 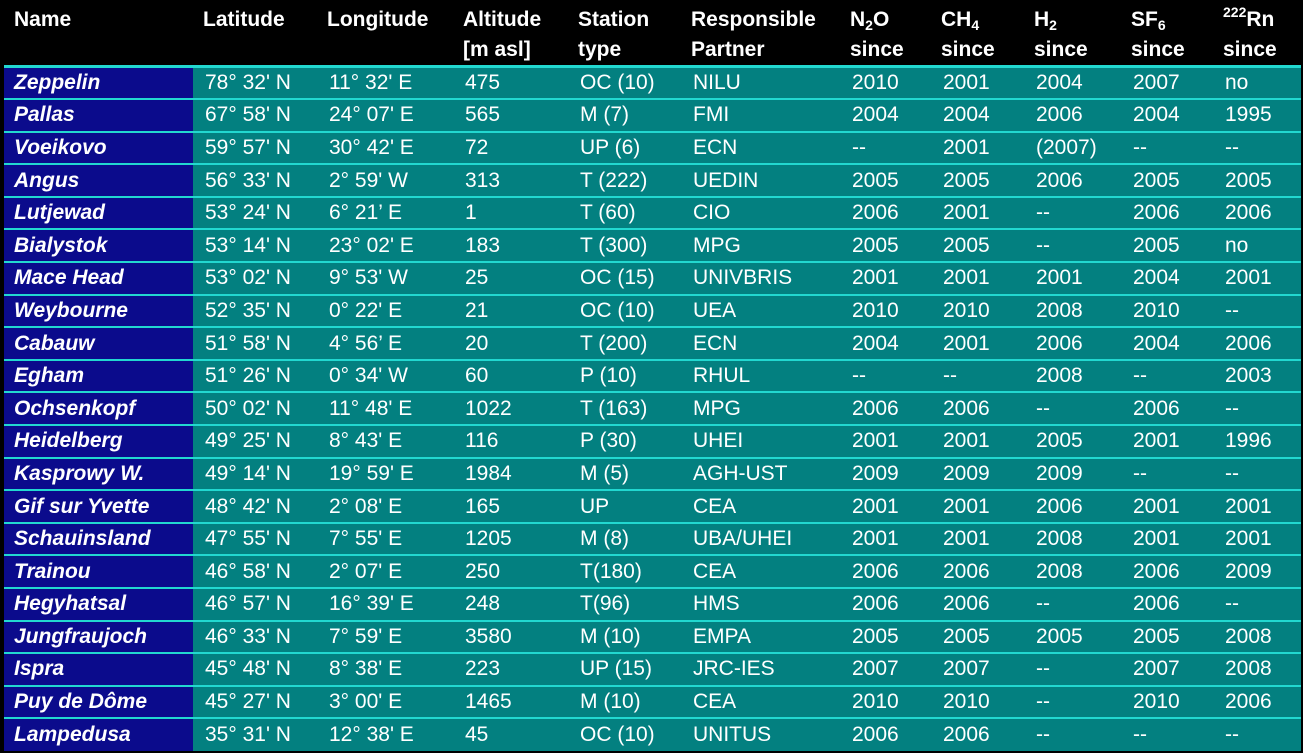 What do you see at coordinates (624, 343) in the screenshot?
I see `cell-station-type: T (200)` at bounding box center [624, 343].